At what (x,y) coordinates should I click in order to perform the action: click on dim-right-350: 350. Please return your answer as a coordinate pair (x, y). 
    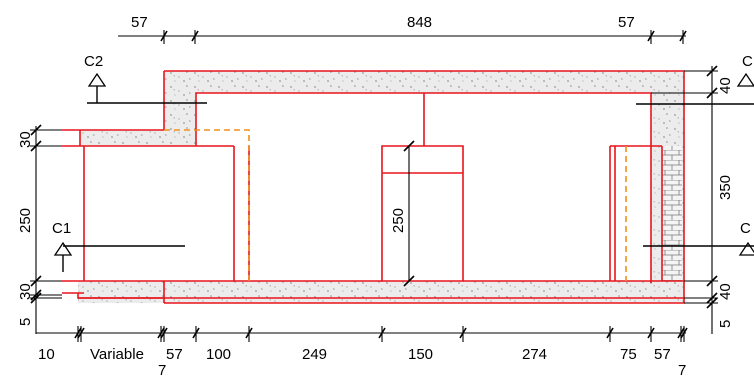
    Looking at the image, I should click on (725, 187).